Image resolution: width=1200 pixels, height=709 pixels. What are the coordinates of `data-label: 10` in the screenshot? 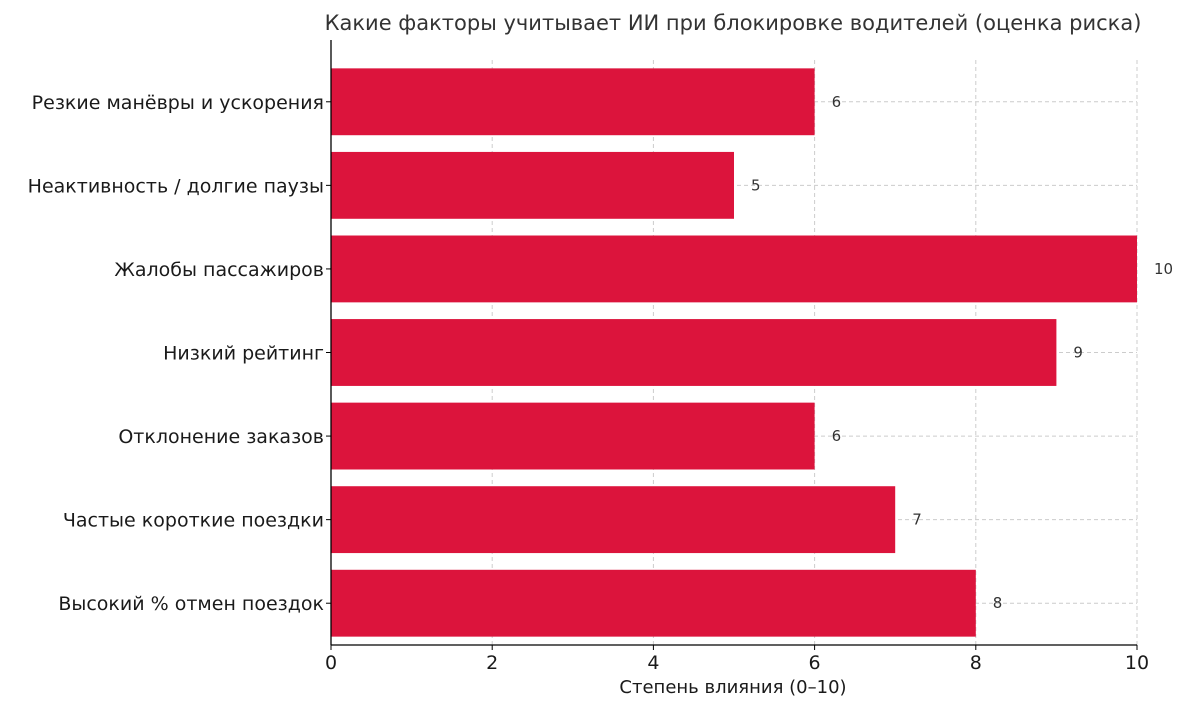 It's located at (1163, 269).